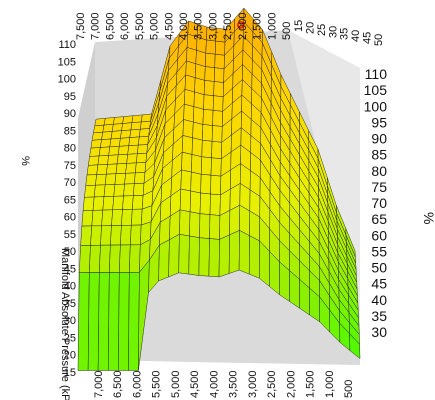  Describe the element at coordinates (70, 269) in the screenshot. I see `z-tick-left: 45` at that location.